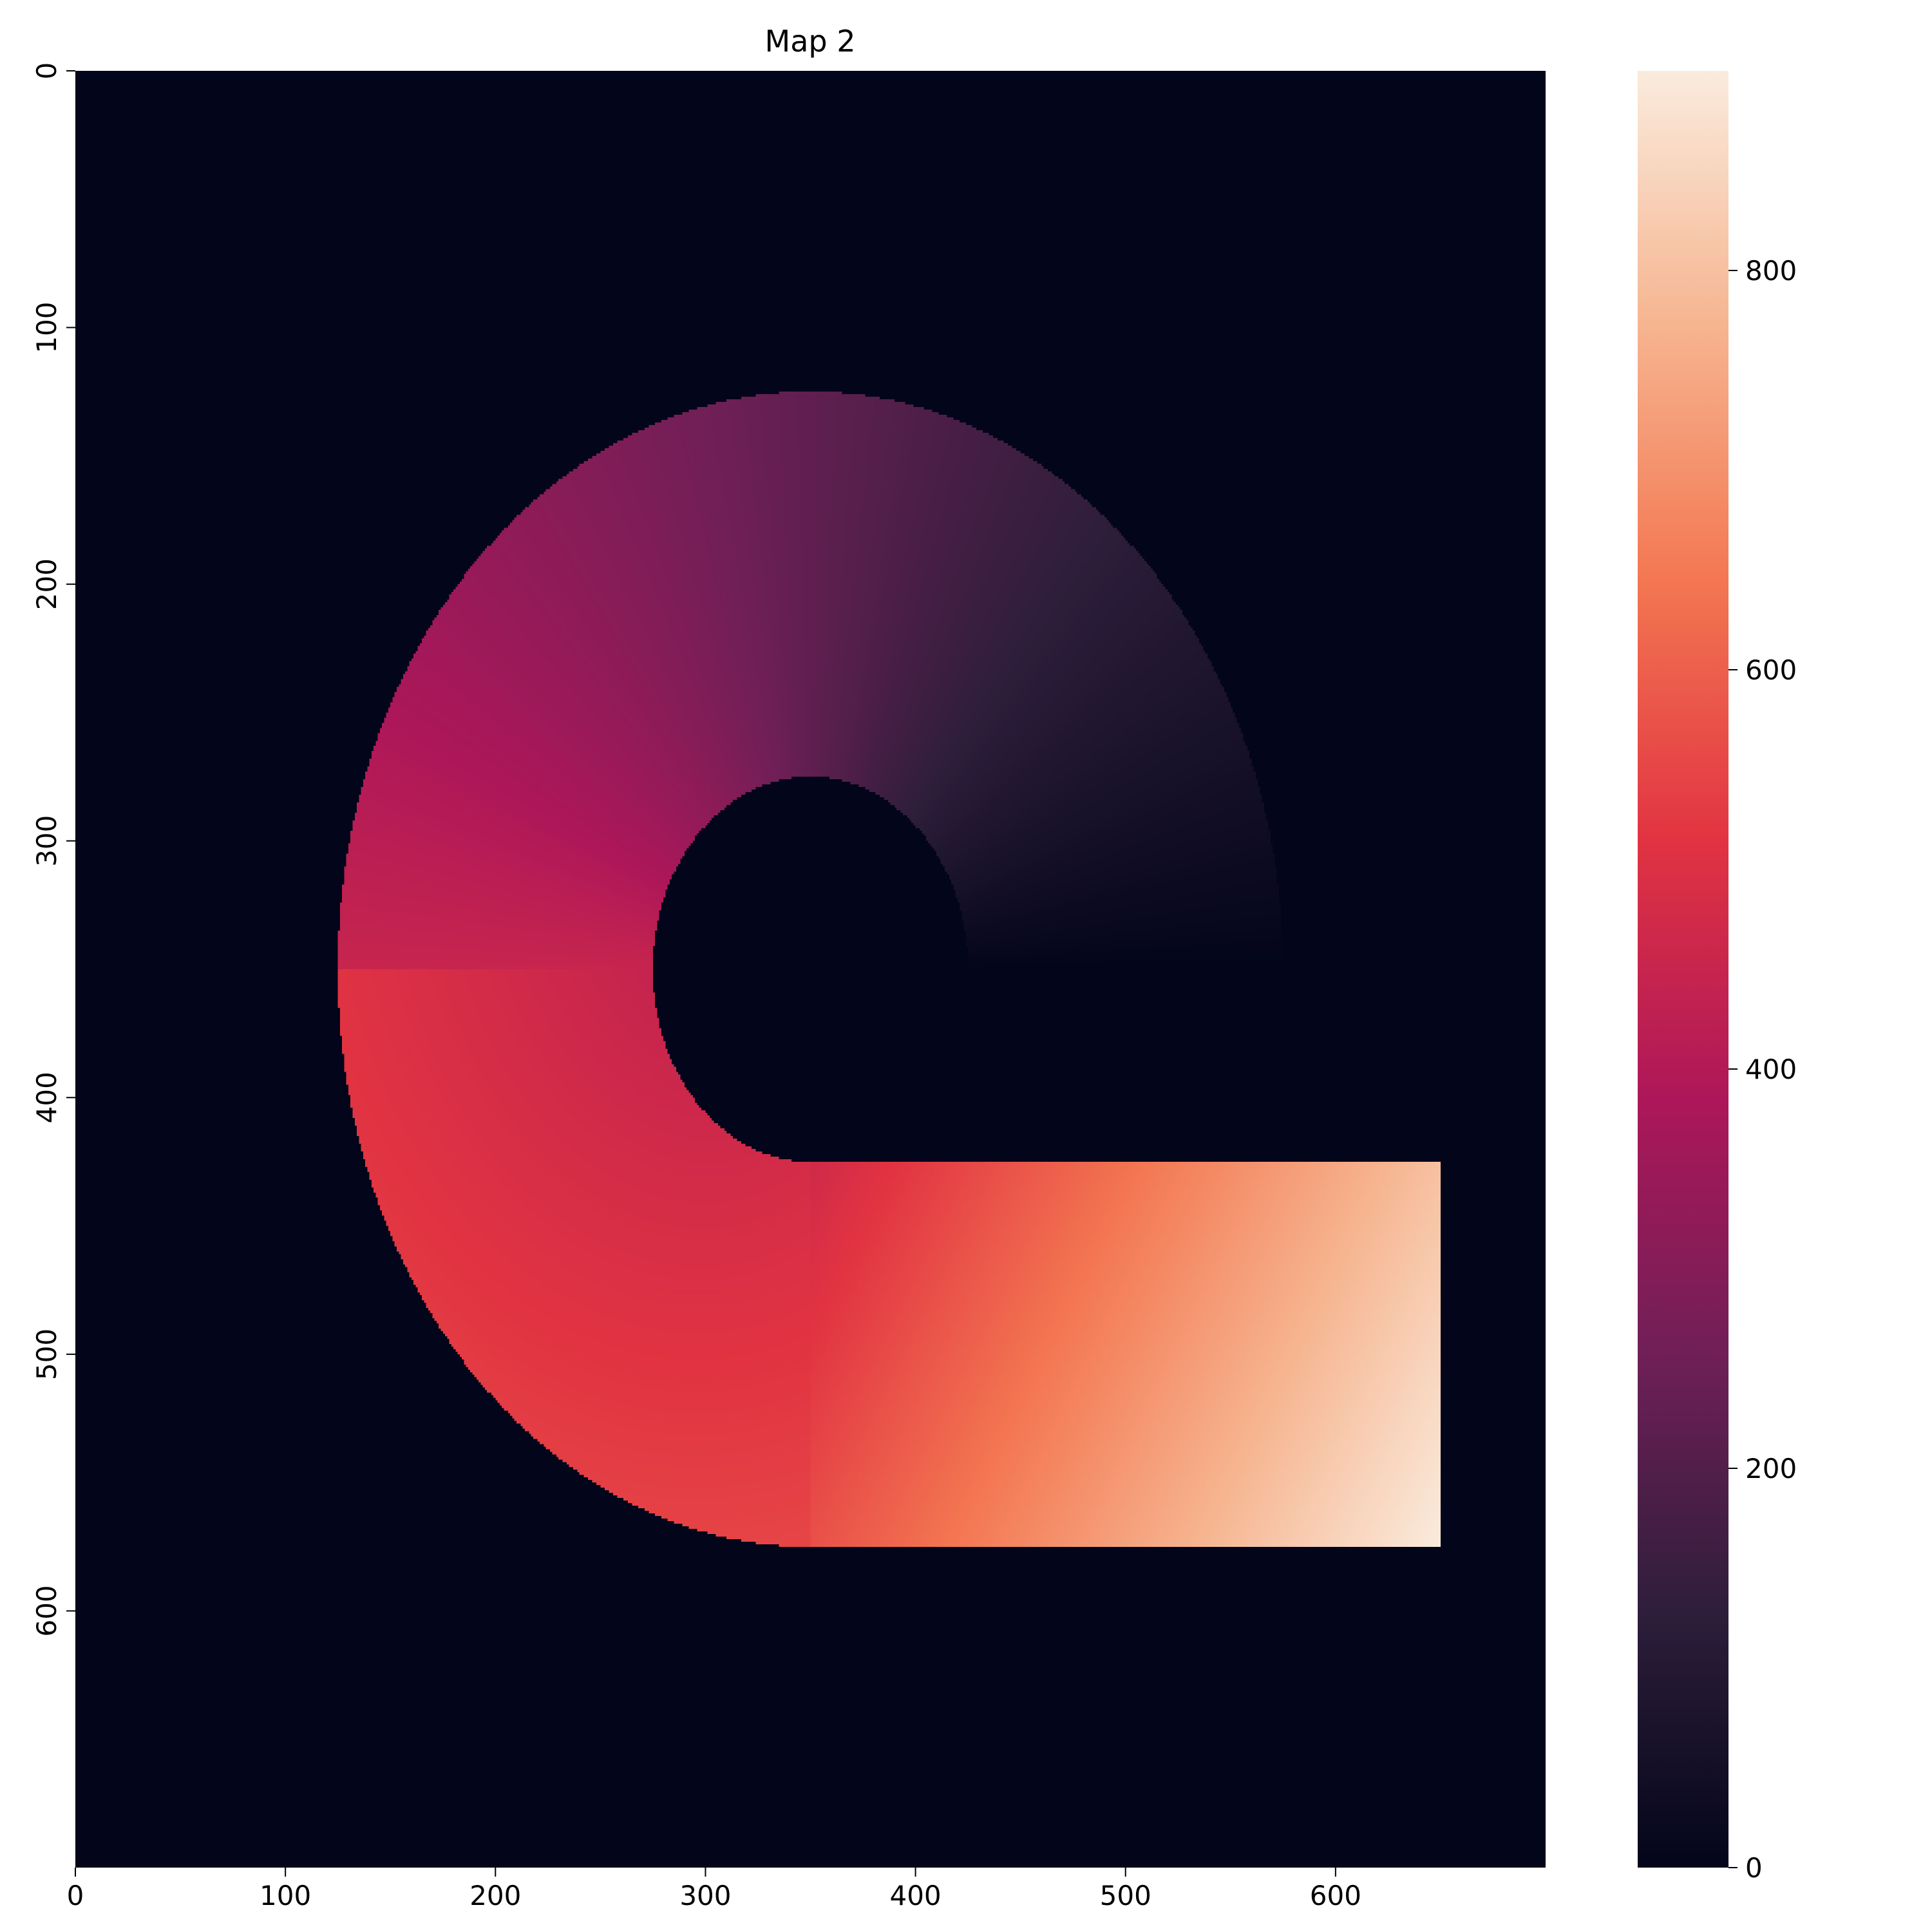 This screenshot has height=1932, width=1932. What do you see at coordinates (705, 1896) in the screenshot?
I see `x-tick-label: 300` at bounding box center [705, 1896].